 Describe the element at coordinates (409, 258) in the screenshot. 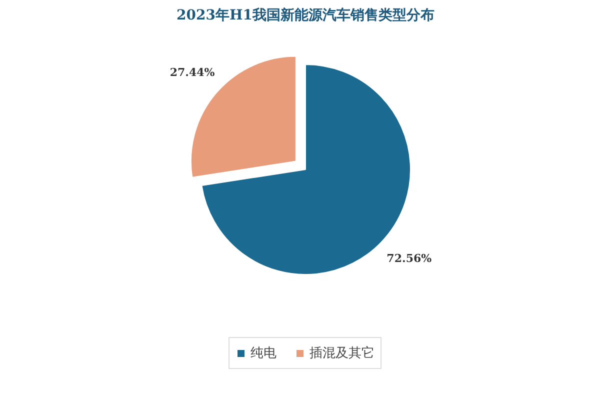

I see `data-label: 72.56%` at that location.